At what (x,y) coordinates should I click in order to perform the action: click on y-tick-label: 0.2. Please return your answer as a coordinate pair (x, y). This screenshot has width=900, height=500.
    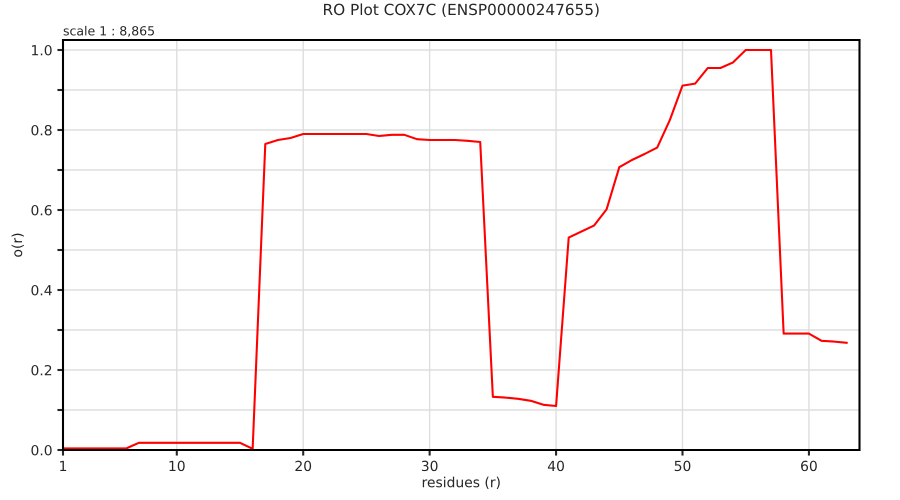
    Looking at the image, I should click on (41, 370).